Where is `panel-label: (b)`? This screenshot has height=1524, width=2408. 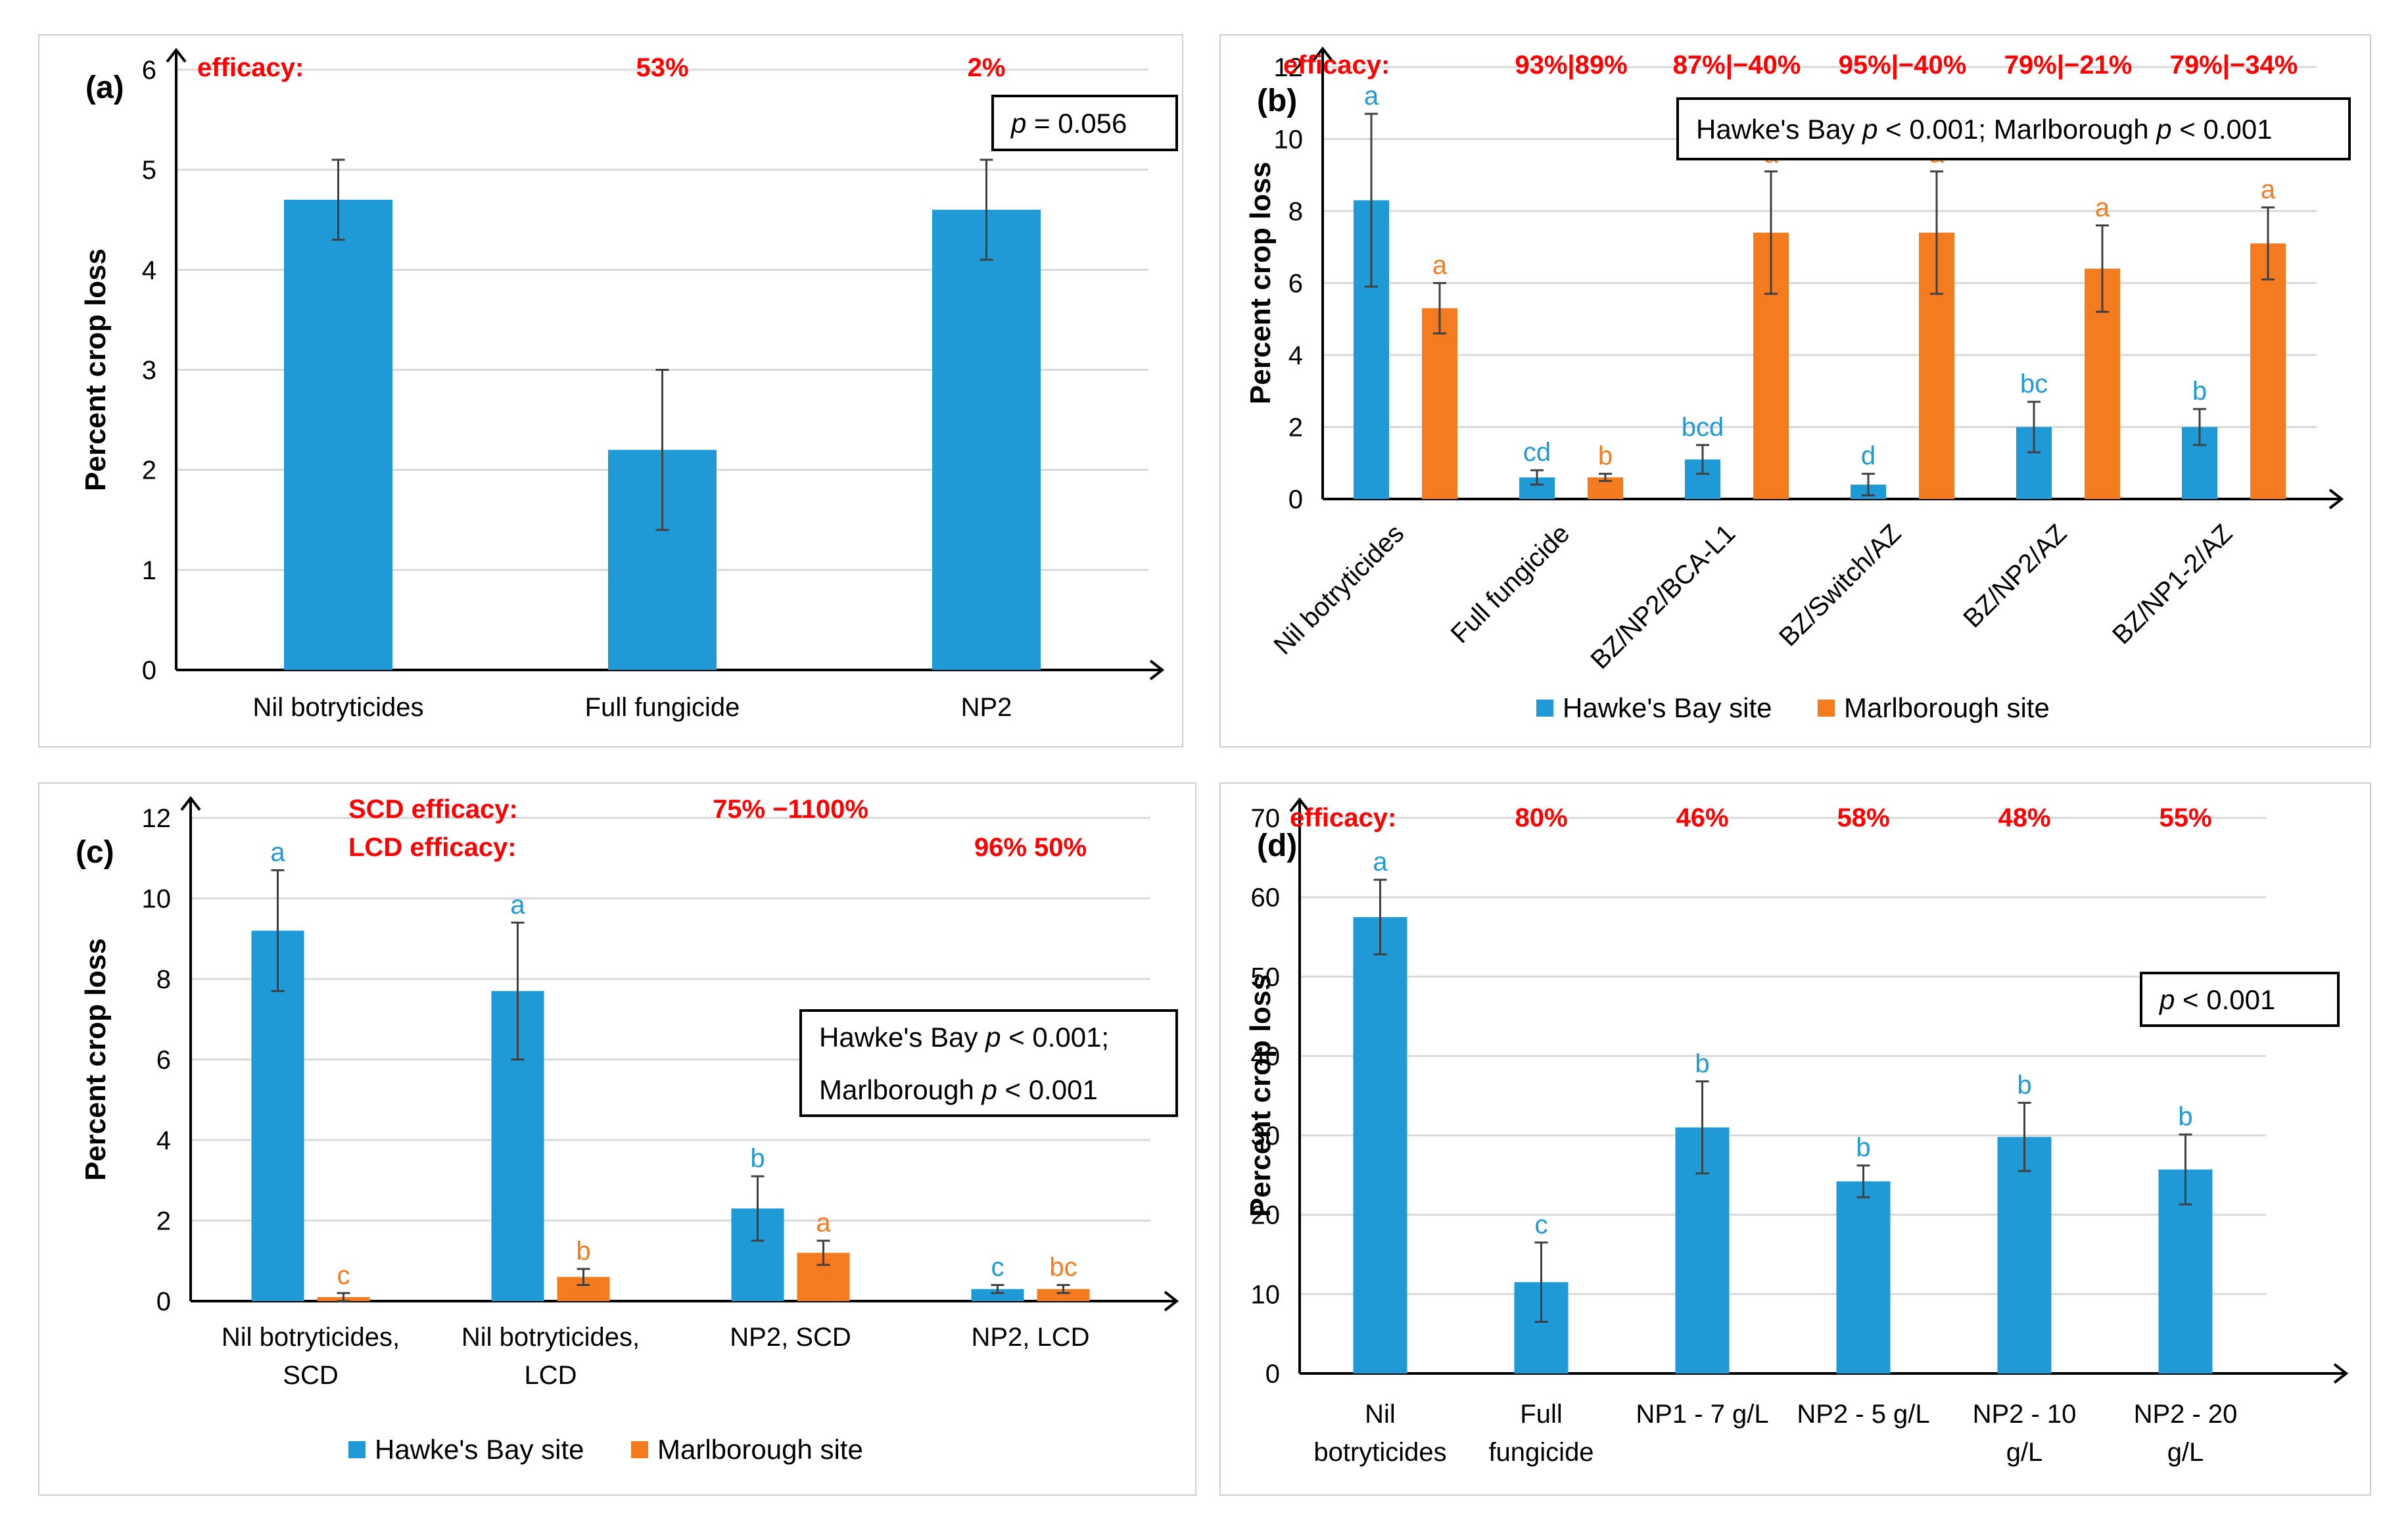 panel-label: (b) is located at coordinates (1277, 100).